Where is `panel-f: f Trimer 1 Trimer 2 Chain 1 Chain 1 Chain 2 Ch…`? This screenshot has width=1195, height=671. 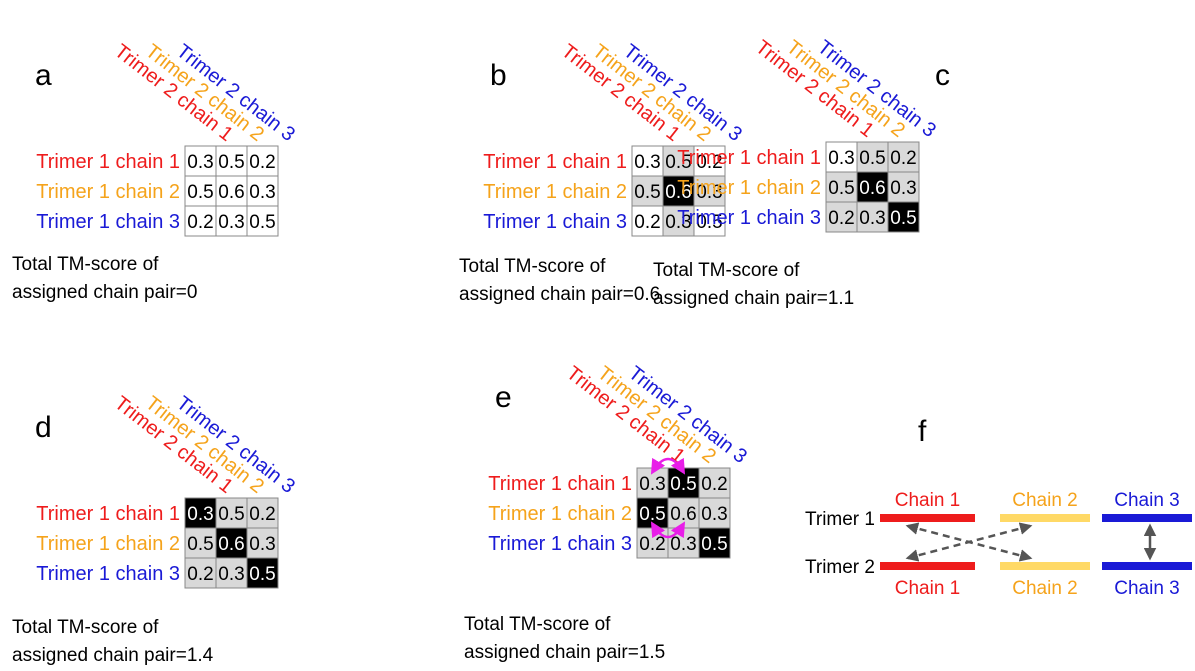 panel-f: f Trimer 1 Trimer 2 Chain 1 Chain 1 Chain 2 Ch… is located at coordinates (998, 507).